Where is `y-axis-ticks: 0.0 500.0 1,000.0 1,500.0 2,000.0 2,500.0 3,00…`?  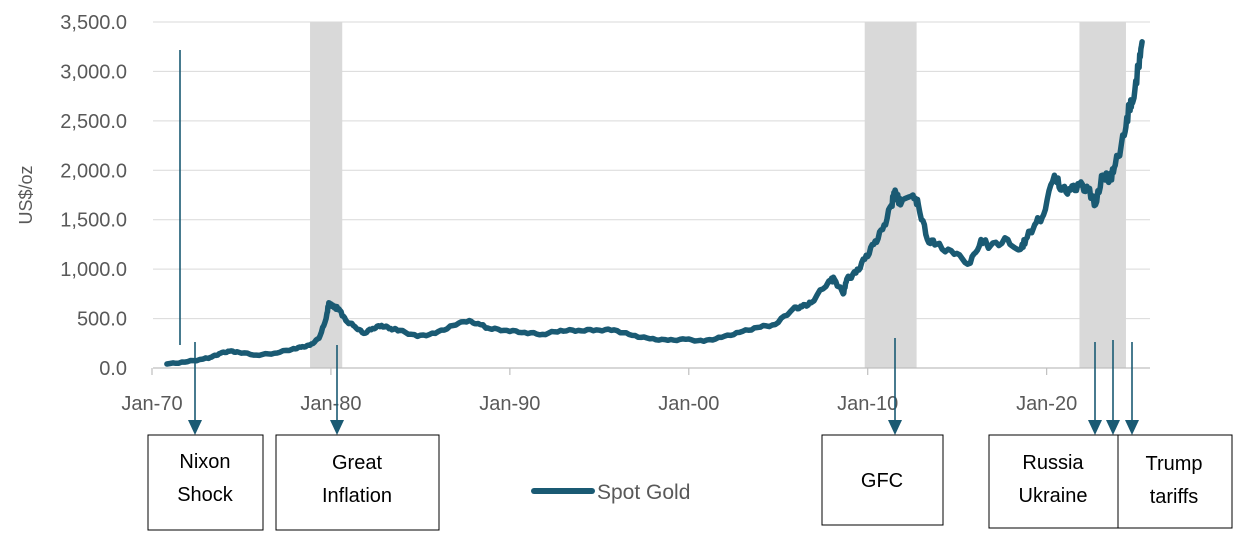
y-axis-ticks: 0.0 500.0 1,000.0 1,500.0 2,000.0 2,500.0 3,00… is located at coordinates (93, 196).